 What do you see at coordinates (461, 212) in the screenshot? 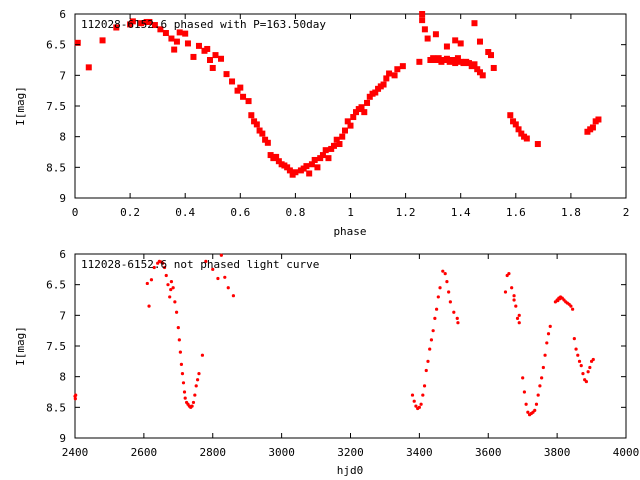
I see `x-tick-label: 1.4` at bounding box center [461, 212].